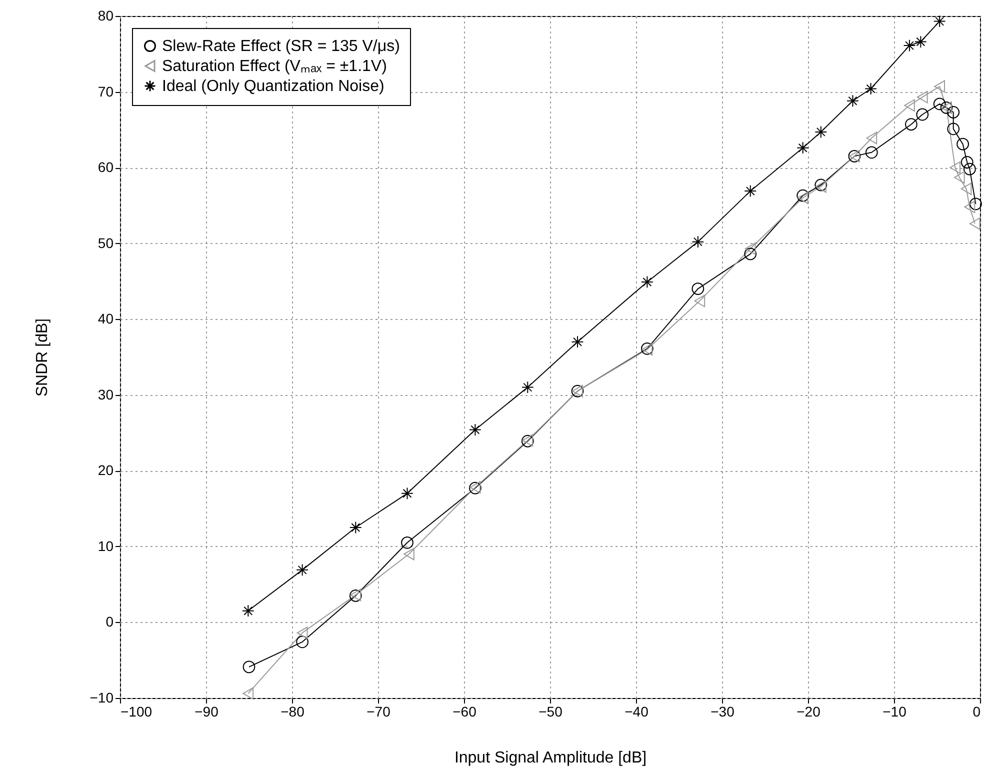  What do you see at coordinates (110, 622) in the screenshot?
I see `y-tick-label: 0` at bounding box center [110, 622].